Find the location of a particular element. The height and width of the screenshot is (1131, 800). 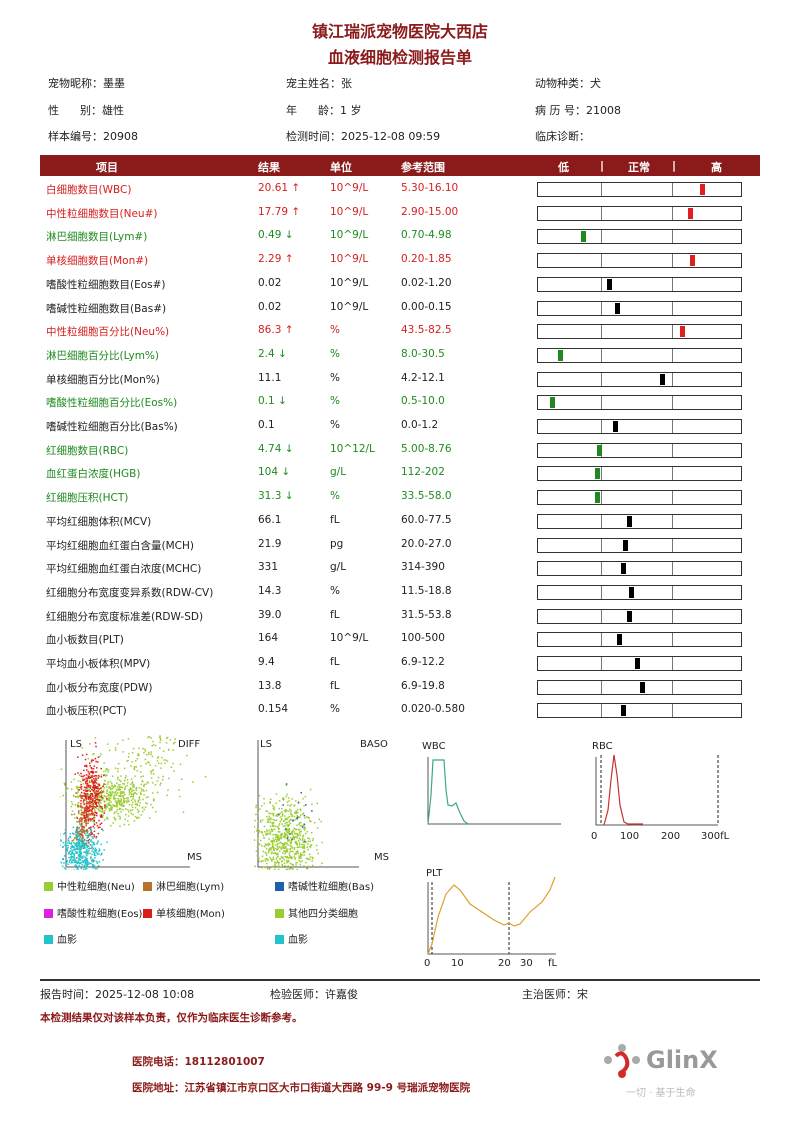

diff-title: DIFF is located at coordinates (189, 744).